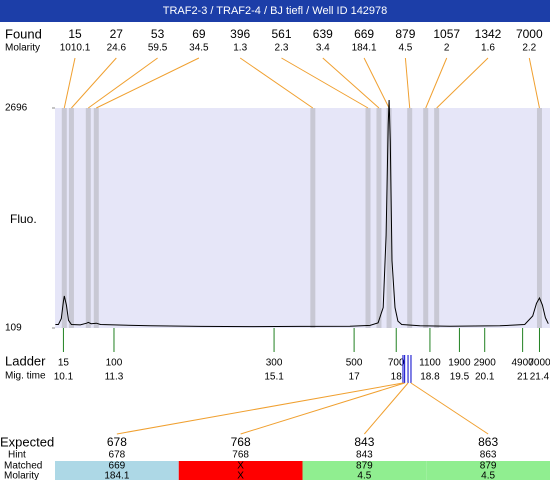 The width and height of the screenshot is (550, 480). I want to click on found-size: 1342, so click(488, 34).